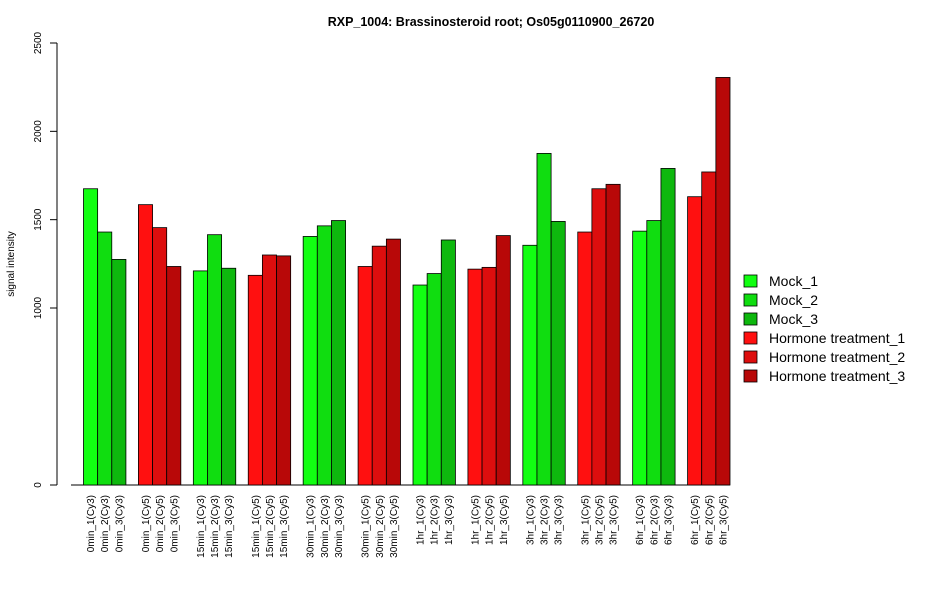  What do you see at coordinates (201, 526) in the screenshot?
I see `x-tick-label: 15min_1(Cy3)` at bounding box center [201, 526].